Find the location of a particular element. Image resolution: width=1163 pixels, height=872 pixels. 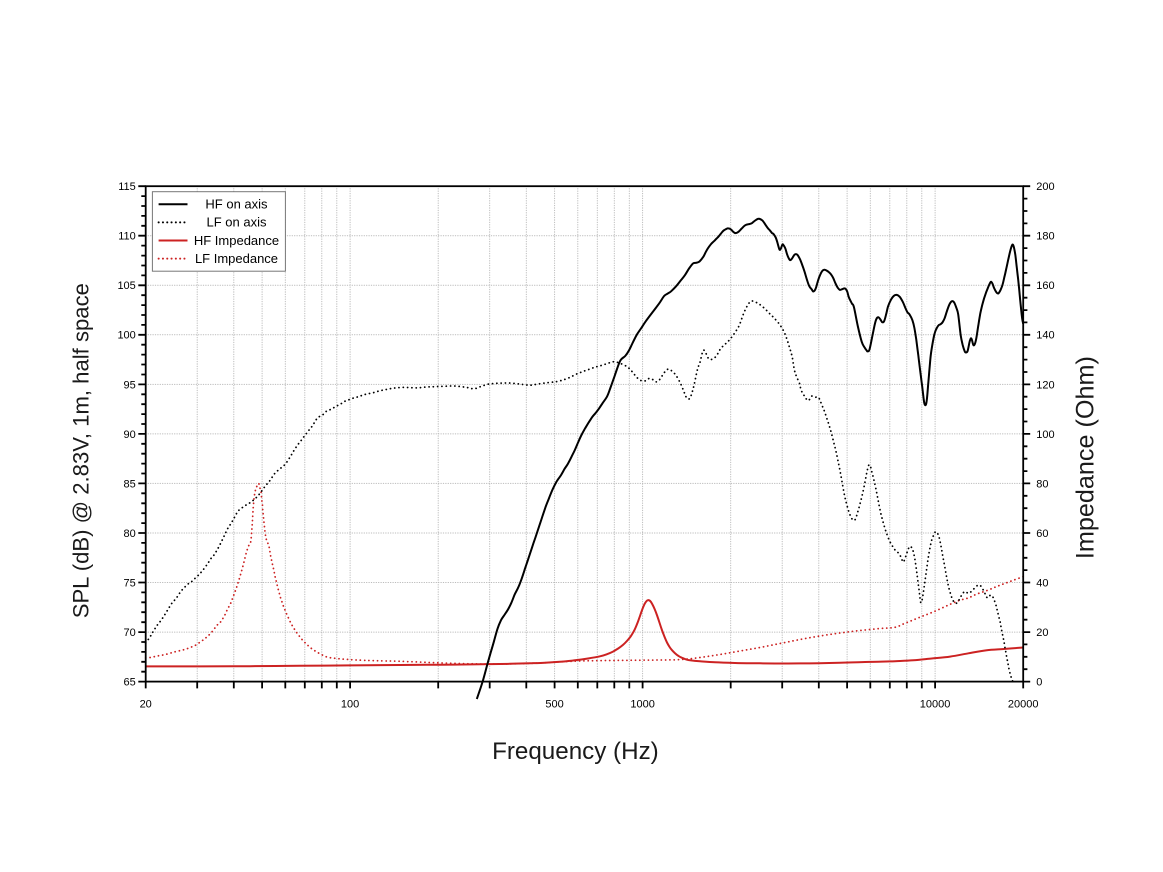

svg-text: 200 is located at coordinates (1045, 187).